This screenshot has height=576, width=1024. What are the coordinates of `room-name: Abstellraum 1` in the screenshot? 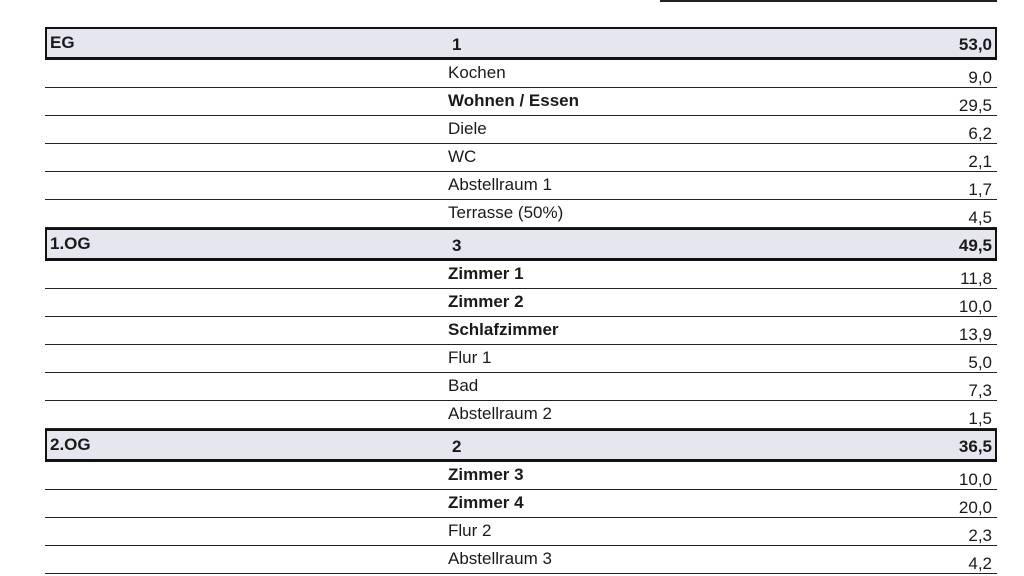 It's located at (500, 184).